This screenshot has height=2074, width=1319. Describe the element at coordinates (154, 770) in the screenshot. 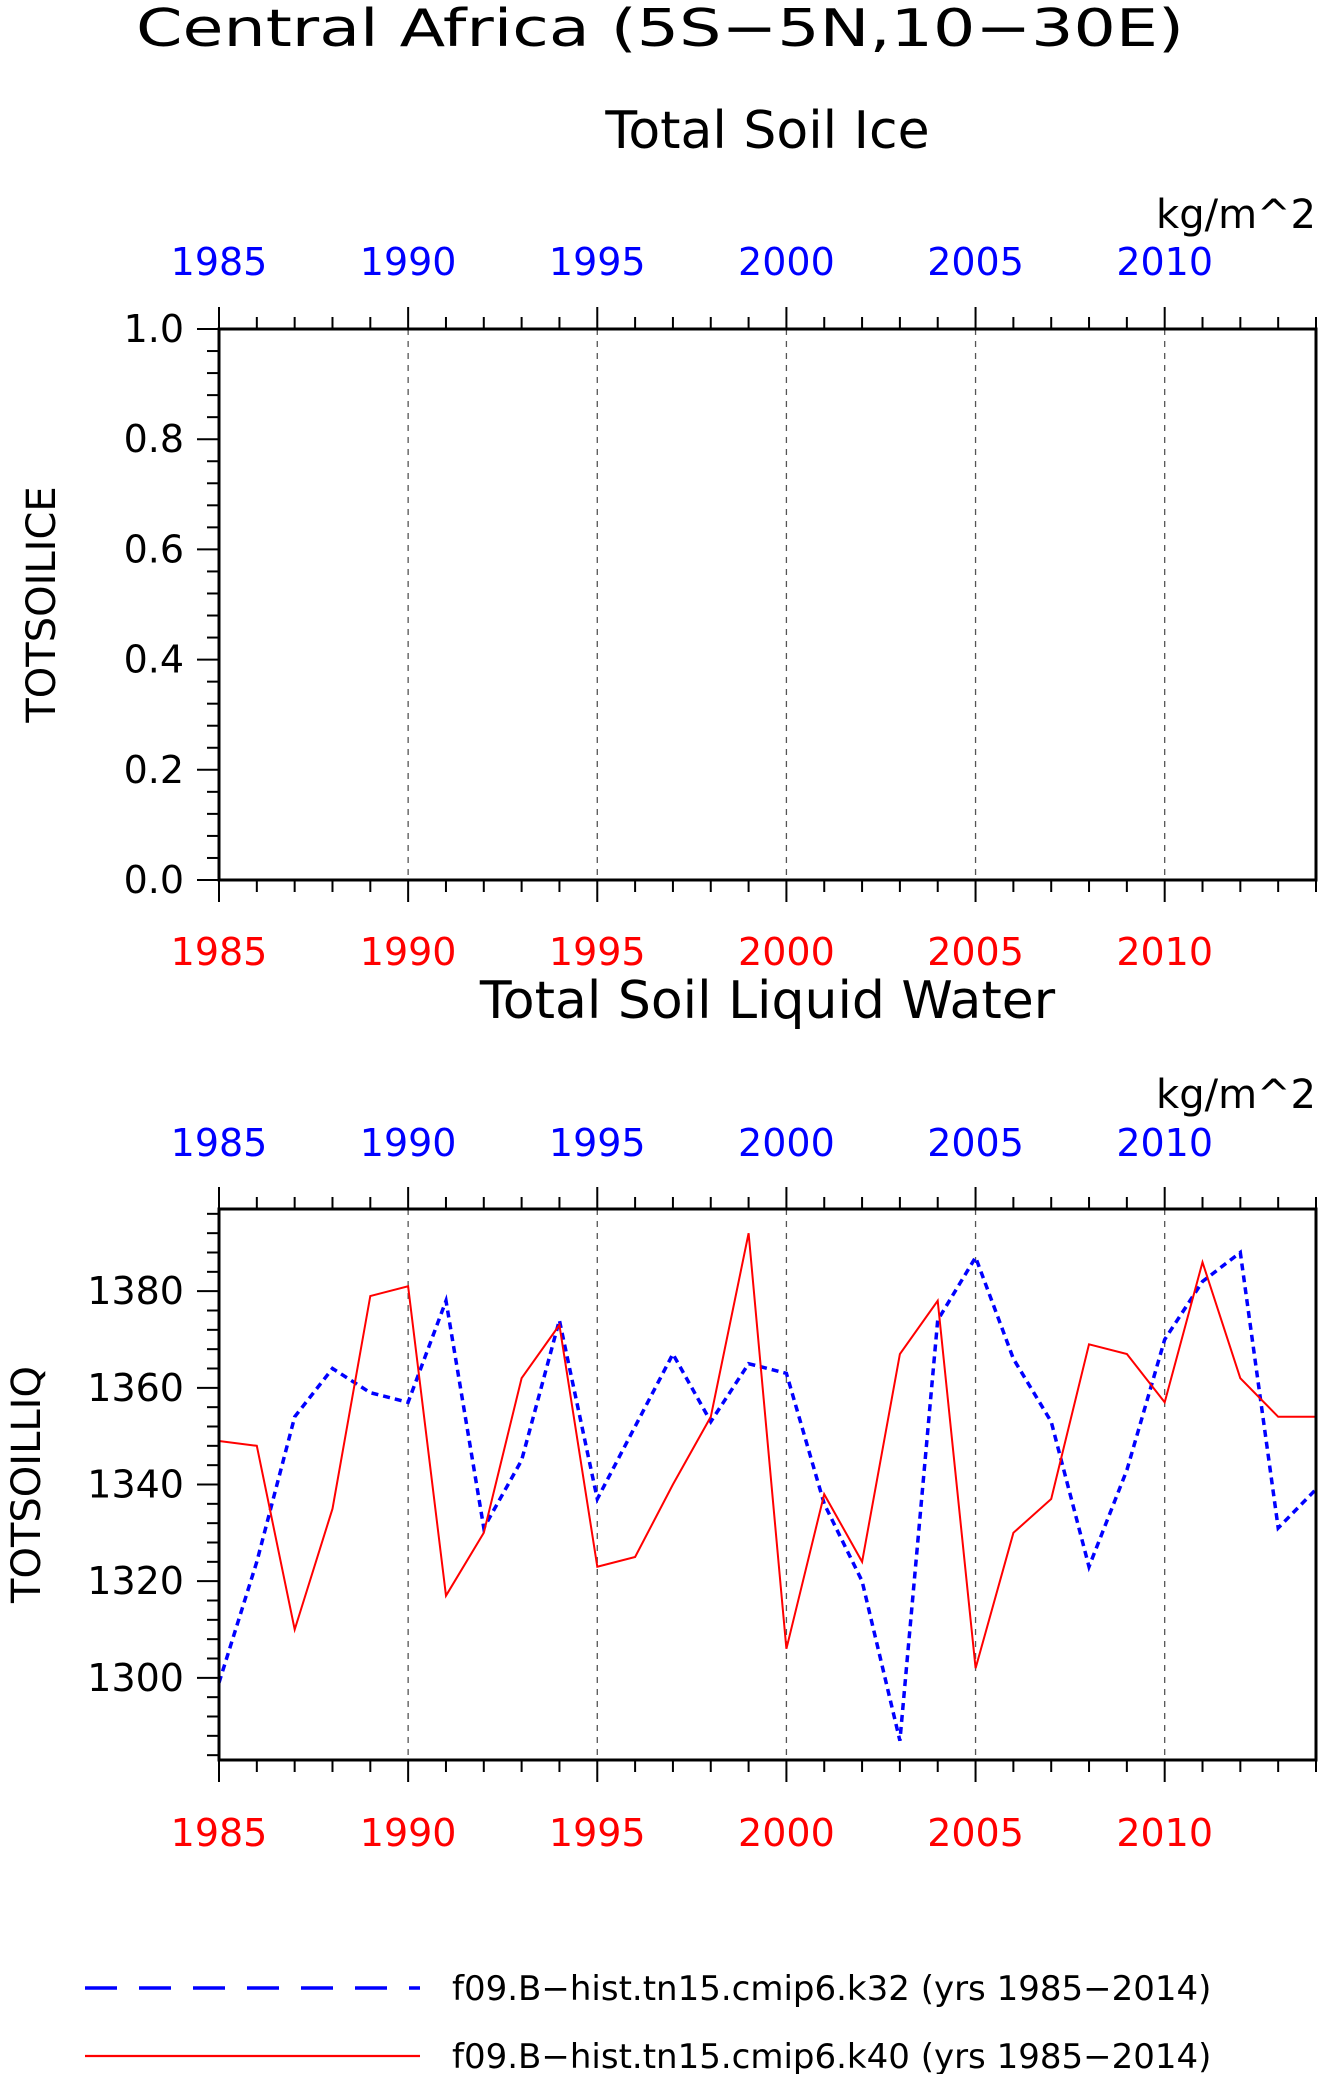

I see `y-tick-label: 0.2` at that location.